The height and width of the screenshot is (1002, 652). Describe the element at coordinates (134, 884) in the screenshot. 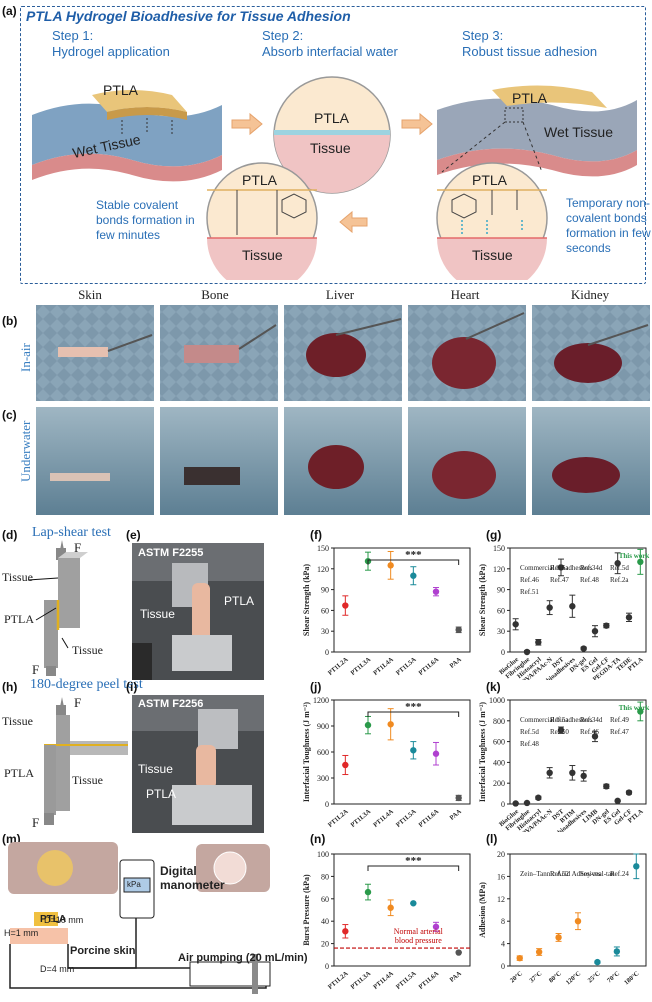

I see `kpa-label: kPa` at that location.